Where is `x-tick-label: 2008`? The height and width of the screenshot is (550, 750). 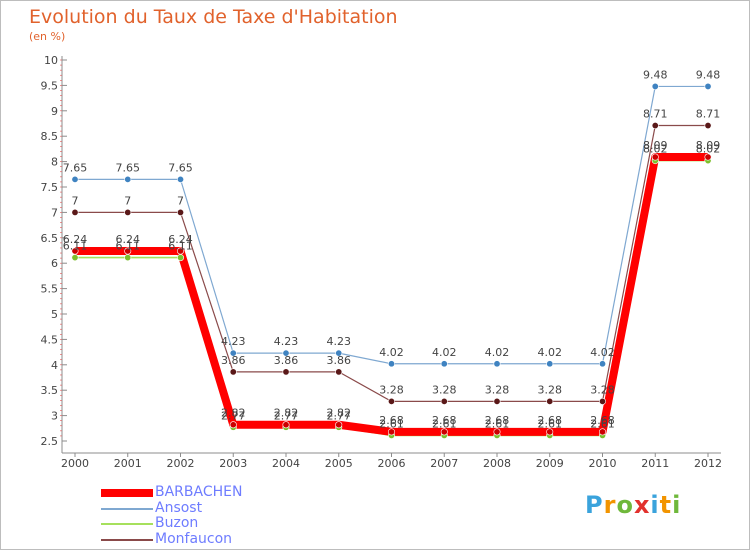 x-tick-label: 2008 is located at coordinates (497, 463).